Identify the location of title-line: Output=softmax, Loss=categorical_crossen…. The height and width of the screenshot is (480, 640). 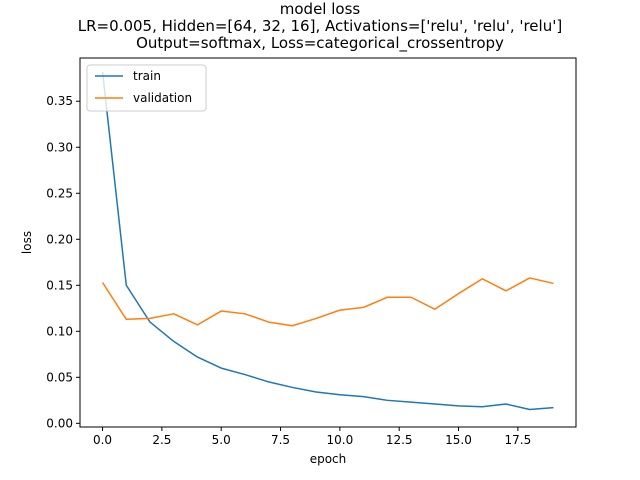
(320, 43).